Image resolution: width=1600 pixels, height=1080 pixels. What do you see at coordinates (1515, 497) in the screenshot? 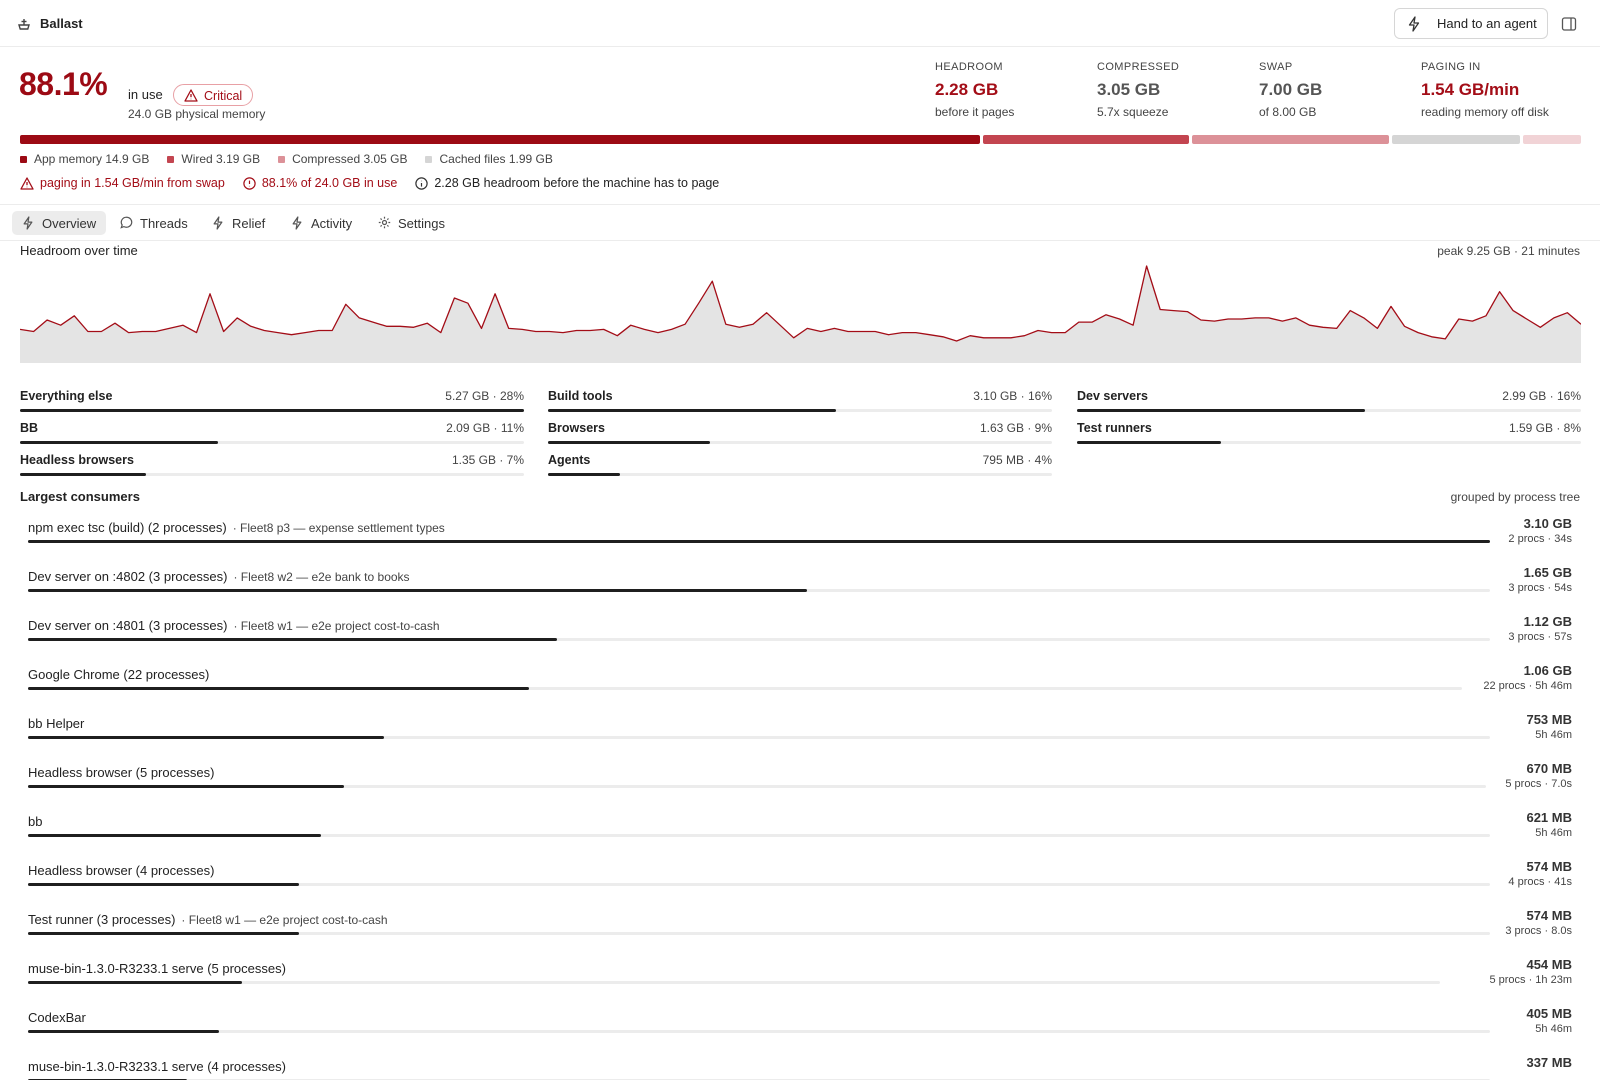
I see `consumers-grouping: grouped by process tree` at bounding box center [1515, 497].